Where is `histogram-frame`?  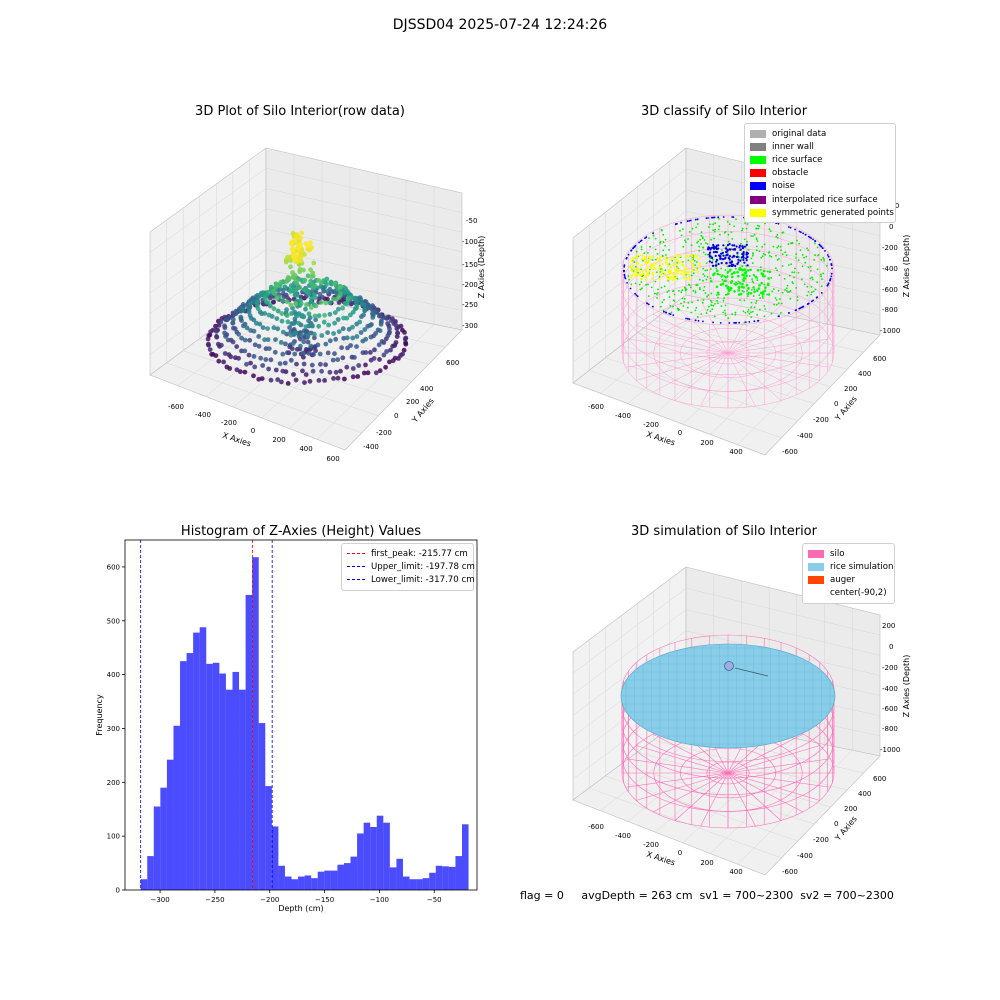 histogram-frame is located at coordinates (301, 715).